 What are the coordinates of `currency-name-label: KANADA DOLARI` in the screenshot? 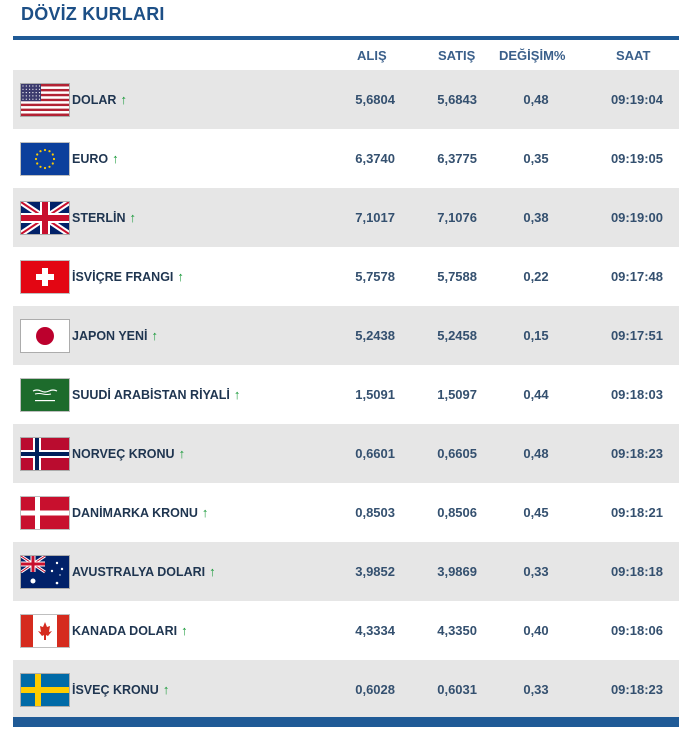 It's located at (125, 631).